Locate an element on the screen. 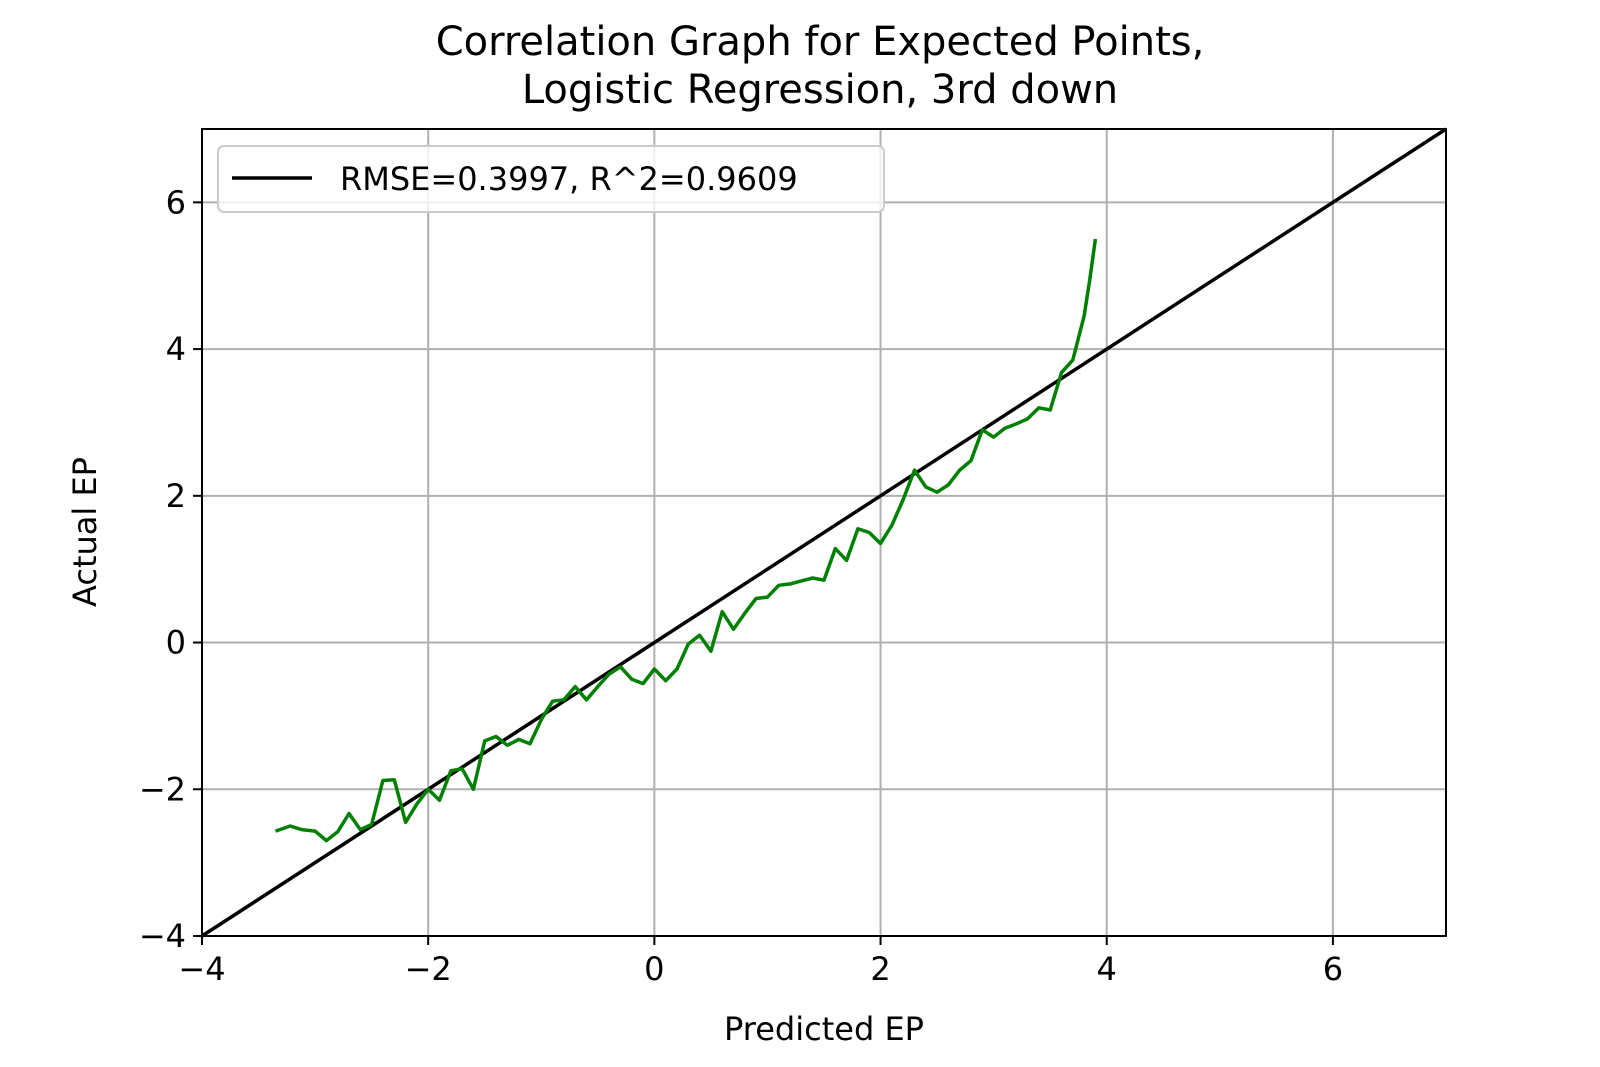 Image resolution: width=1600 pixels, height=1067 pixels. legend-box is located at coordinates (551, 179).